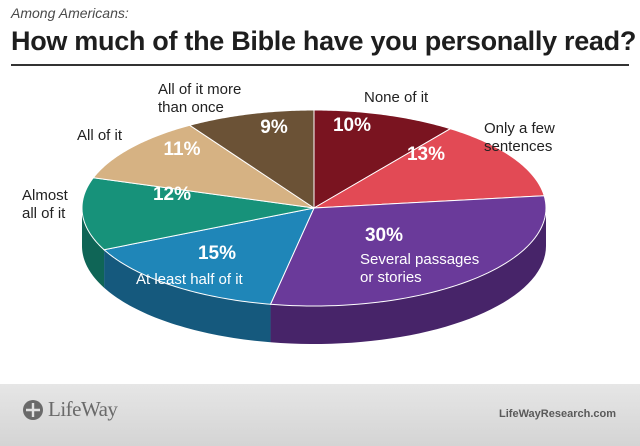 The height and width of the screenshot is (446, 640). What do you see at coordinates (426, 154) in the screenshot?
I see `slice-percent-2: 13%` at bounding box center [426, 154].